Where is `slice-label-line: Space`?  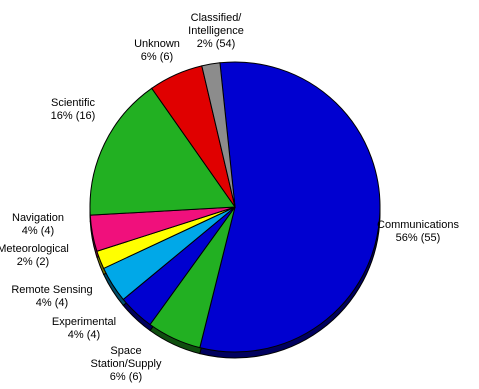
slice-label-line: Space is located at coordinates (125, 351).